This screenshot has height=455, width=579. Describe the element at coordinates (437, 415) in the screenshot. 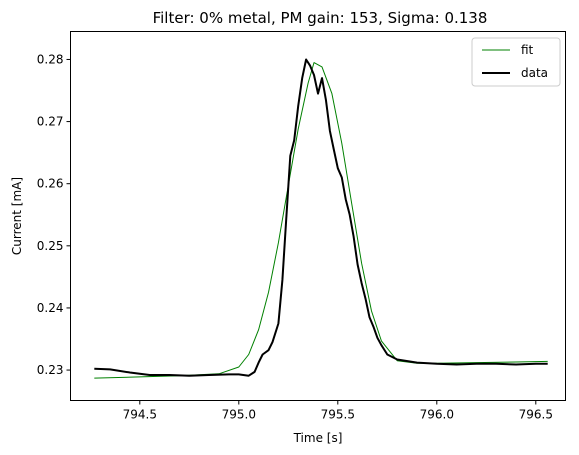

I see `x-tick-label: 796.0` at that location.